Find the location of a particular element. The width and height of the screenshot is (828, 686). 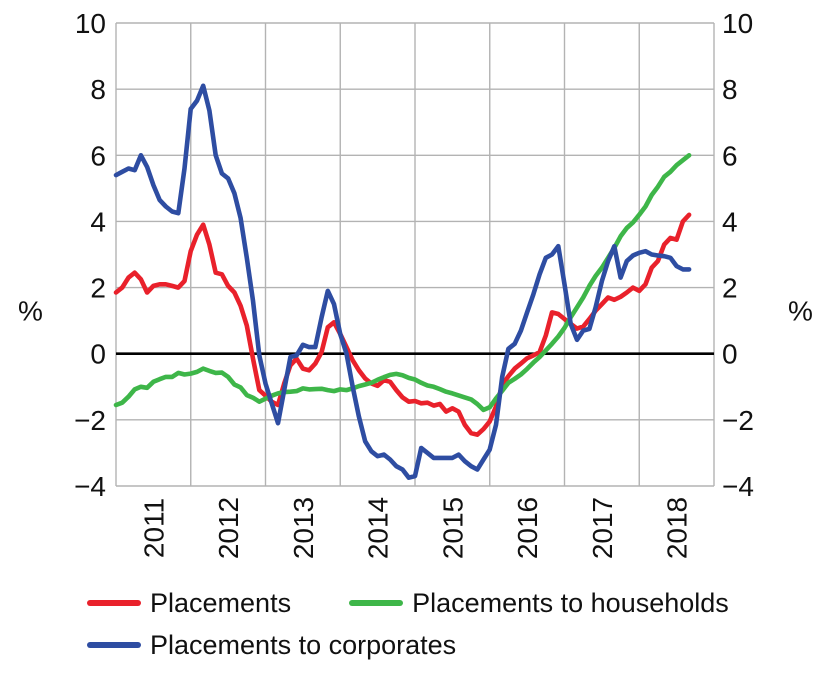

legend-row-1: Placements Placements to households is located at coordinates (447, 603).